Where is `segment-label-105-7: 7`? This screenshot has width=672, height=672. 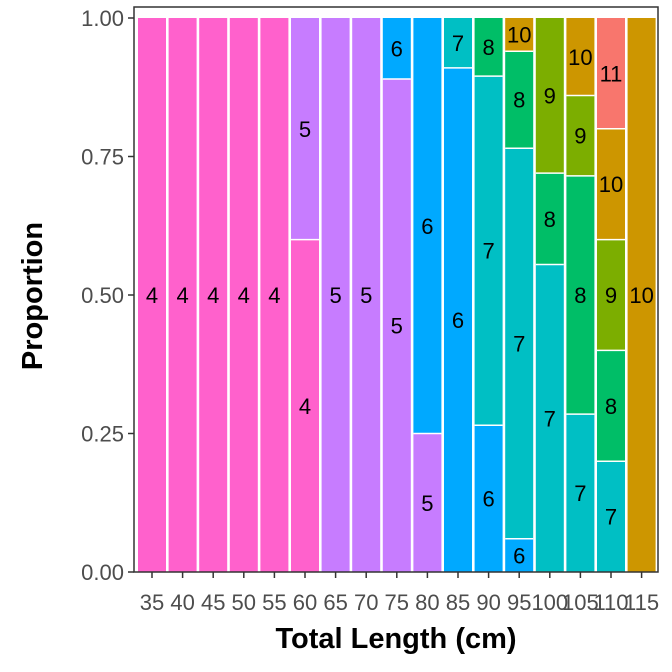
segment-label-105-7: 7 is located at coordinates (580, 493).